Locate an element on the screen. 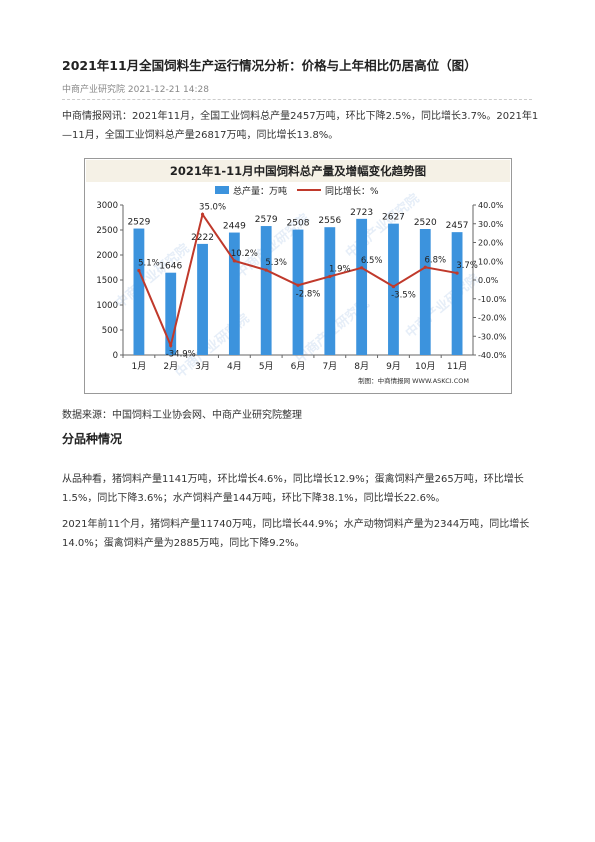 The height and width of the screenshot is (842, 595). bar-value-label: 2222 is located at coordinates (202, 238).